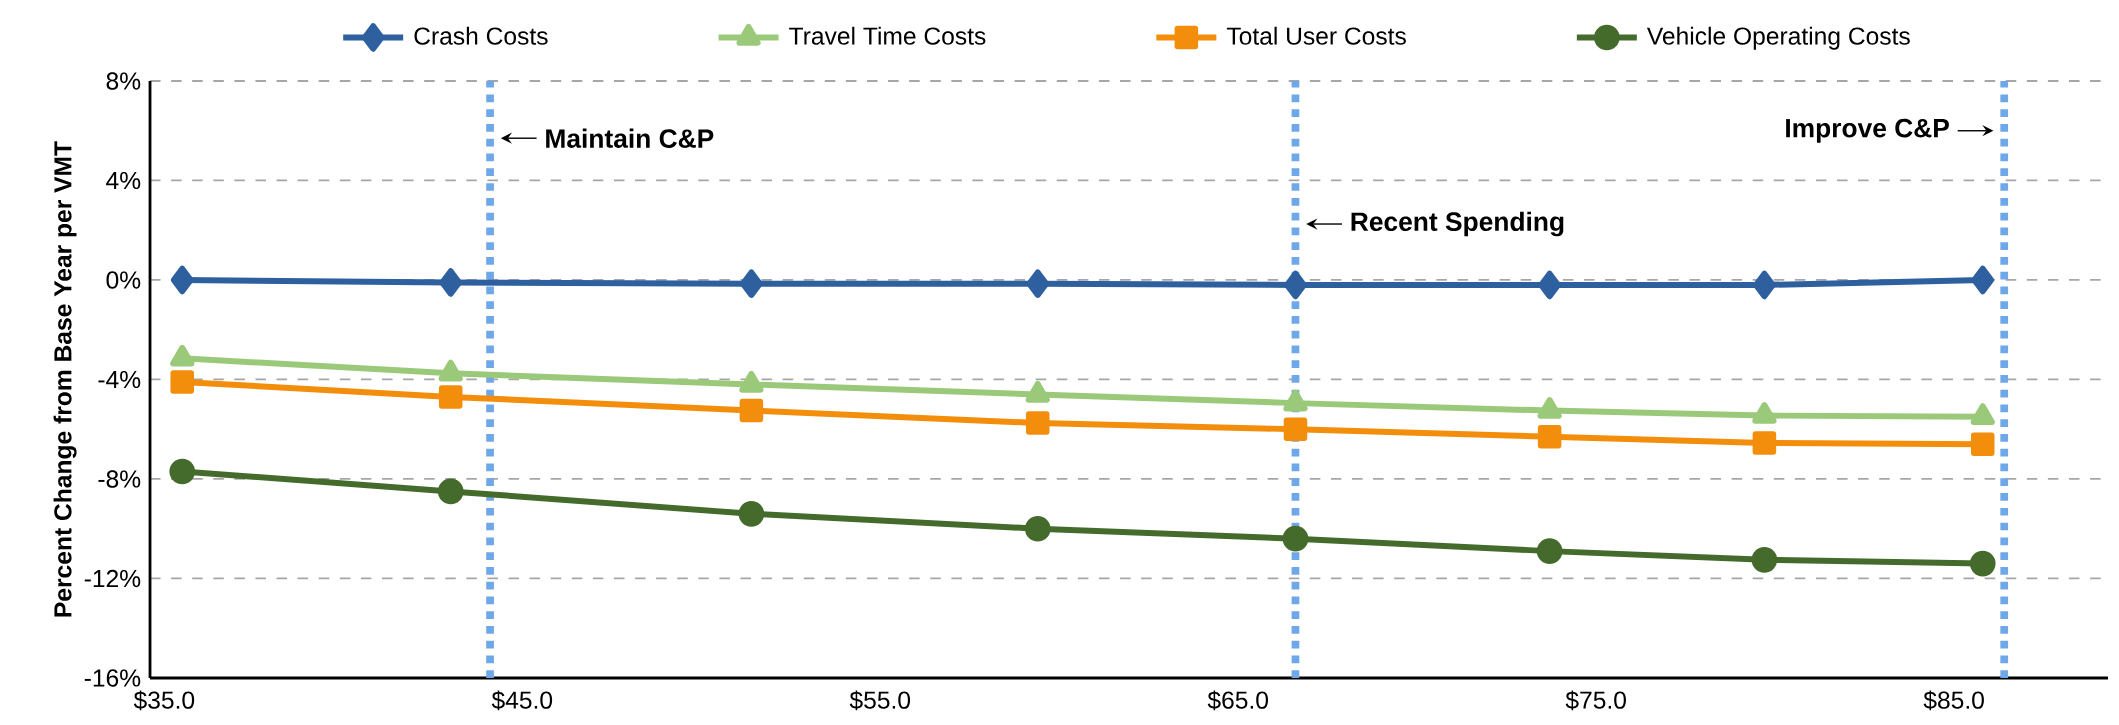  What do you see at coordinates (112, 678) in the screenshot?
I see `y-tick-label: -16%` at bounding box center [112, 678].